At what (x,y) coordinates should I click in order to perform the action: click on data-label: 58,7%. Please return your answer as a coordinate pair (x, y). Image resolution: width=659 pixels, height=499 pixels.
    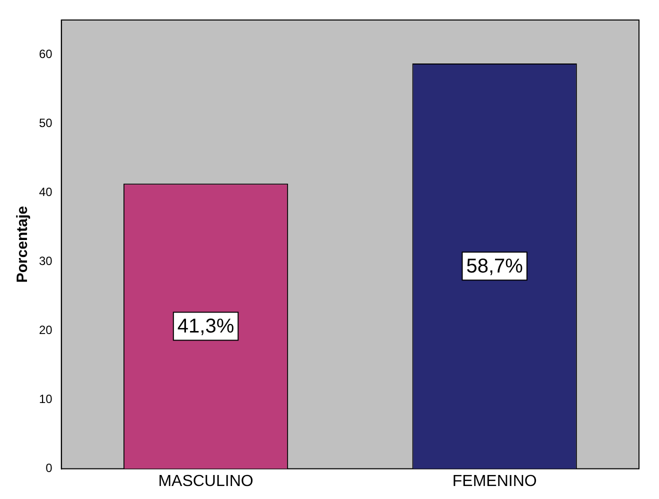
    Looking at the image, I should click on (495, 267).